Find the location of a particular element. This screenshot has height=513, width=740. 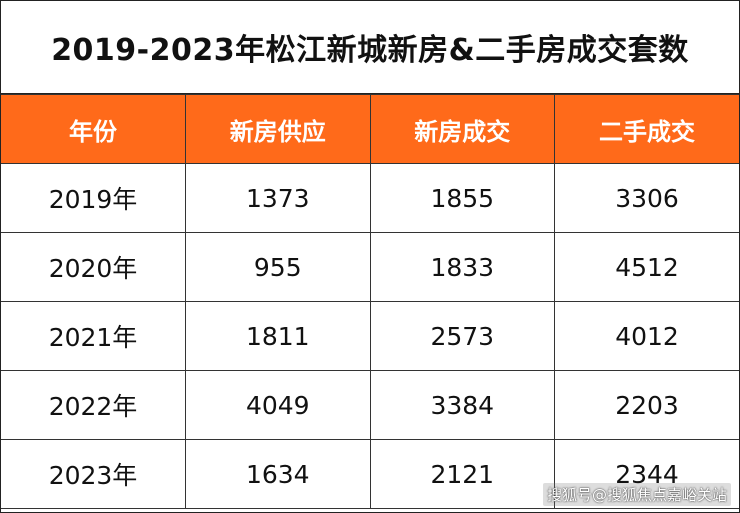

header-new-supply: 新房供应 is located at coordinates (278, 129).